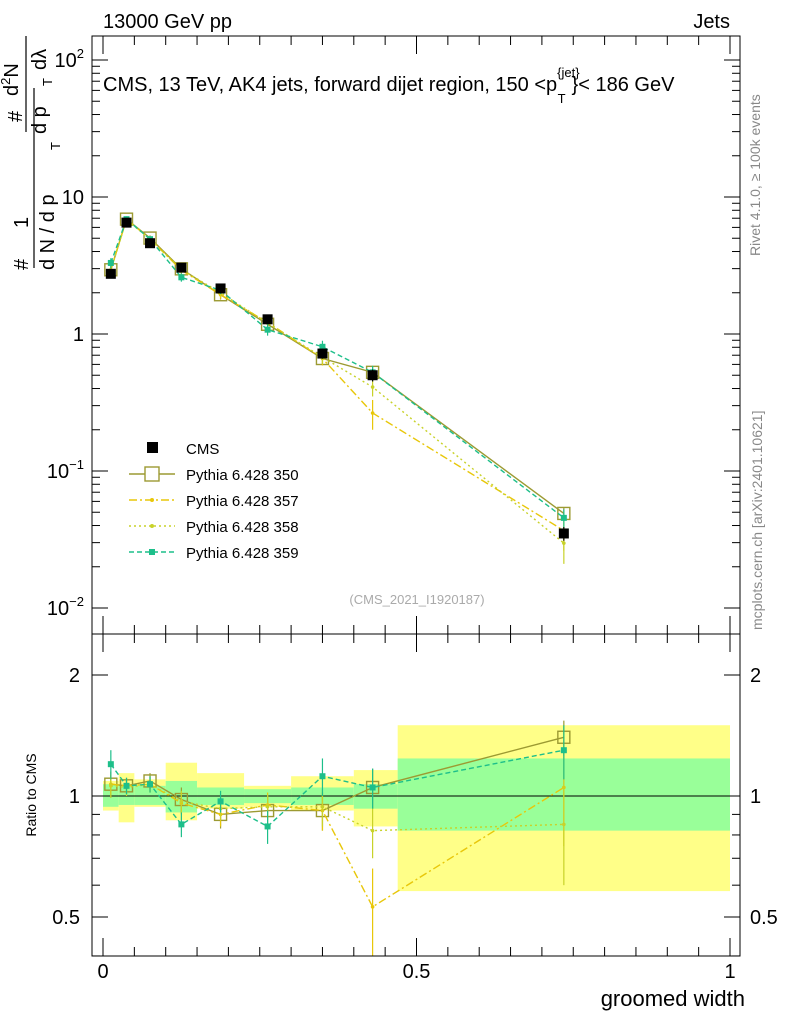  What do you see at coordinates (55, 146) in the screenshot?
I see `ylabel-t1: T` at bounding box center [55, 146].